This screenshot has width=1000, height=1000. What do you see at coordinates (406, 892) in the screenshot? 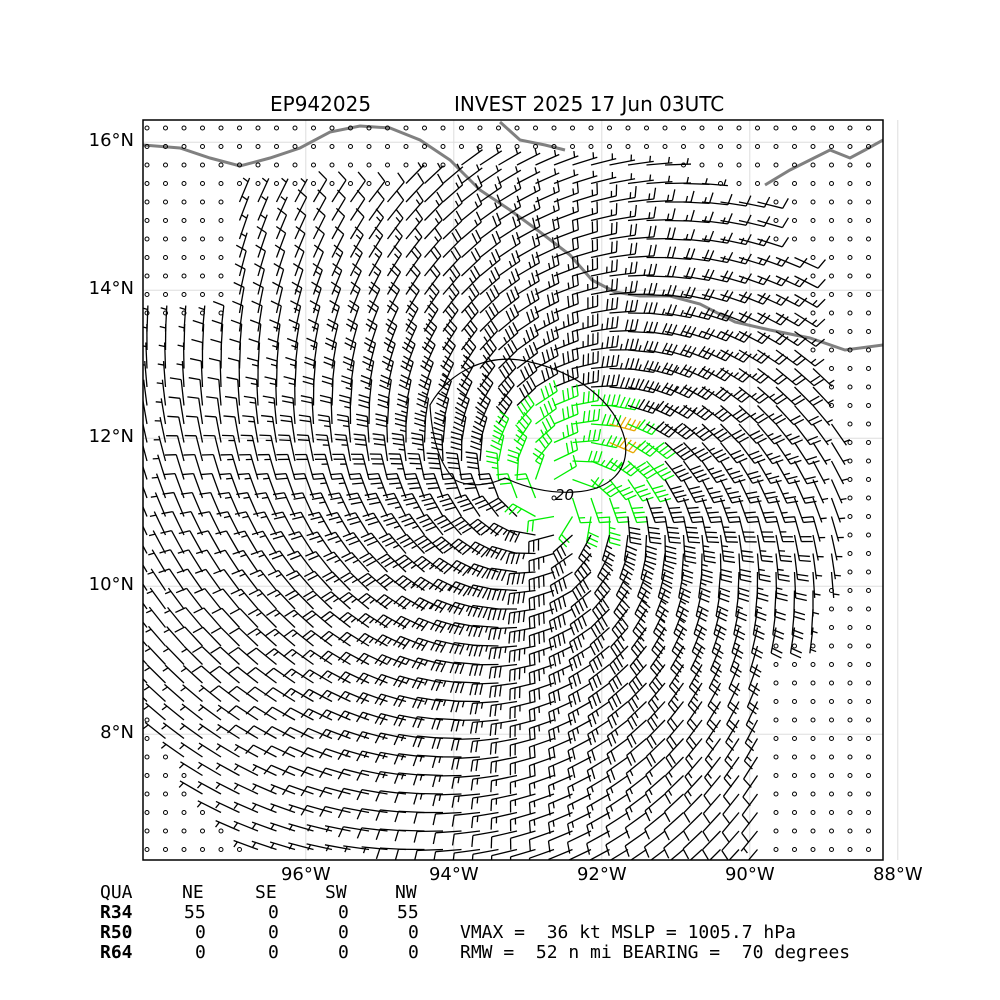
I see `radii-header-cell: NW` at bounding box center [406, 892].